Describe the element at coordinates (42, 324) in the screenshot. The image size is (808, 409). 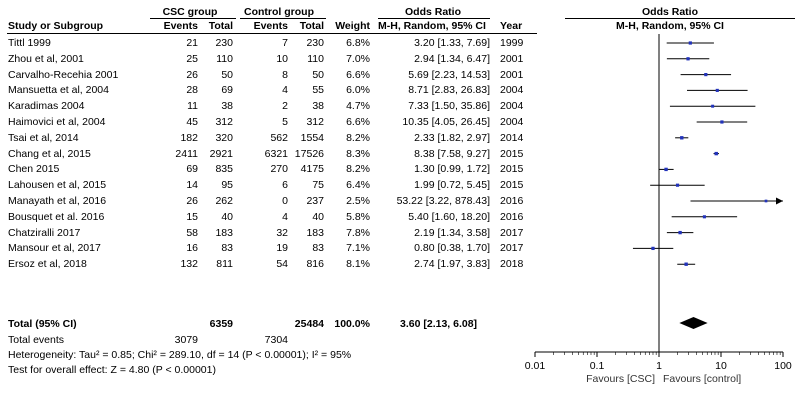
I see `total-label: Total (95% CI)` at that location.